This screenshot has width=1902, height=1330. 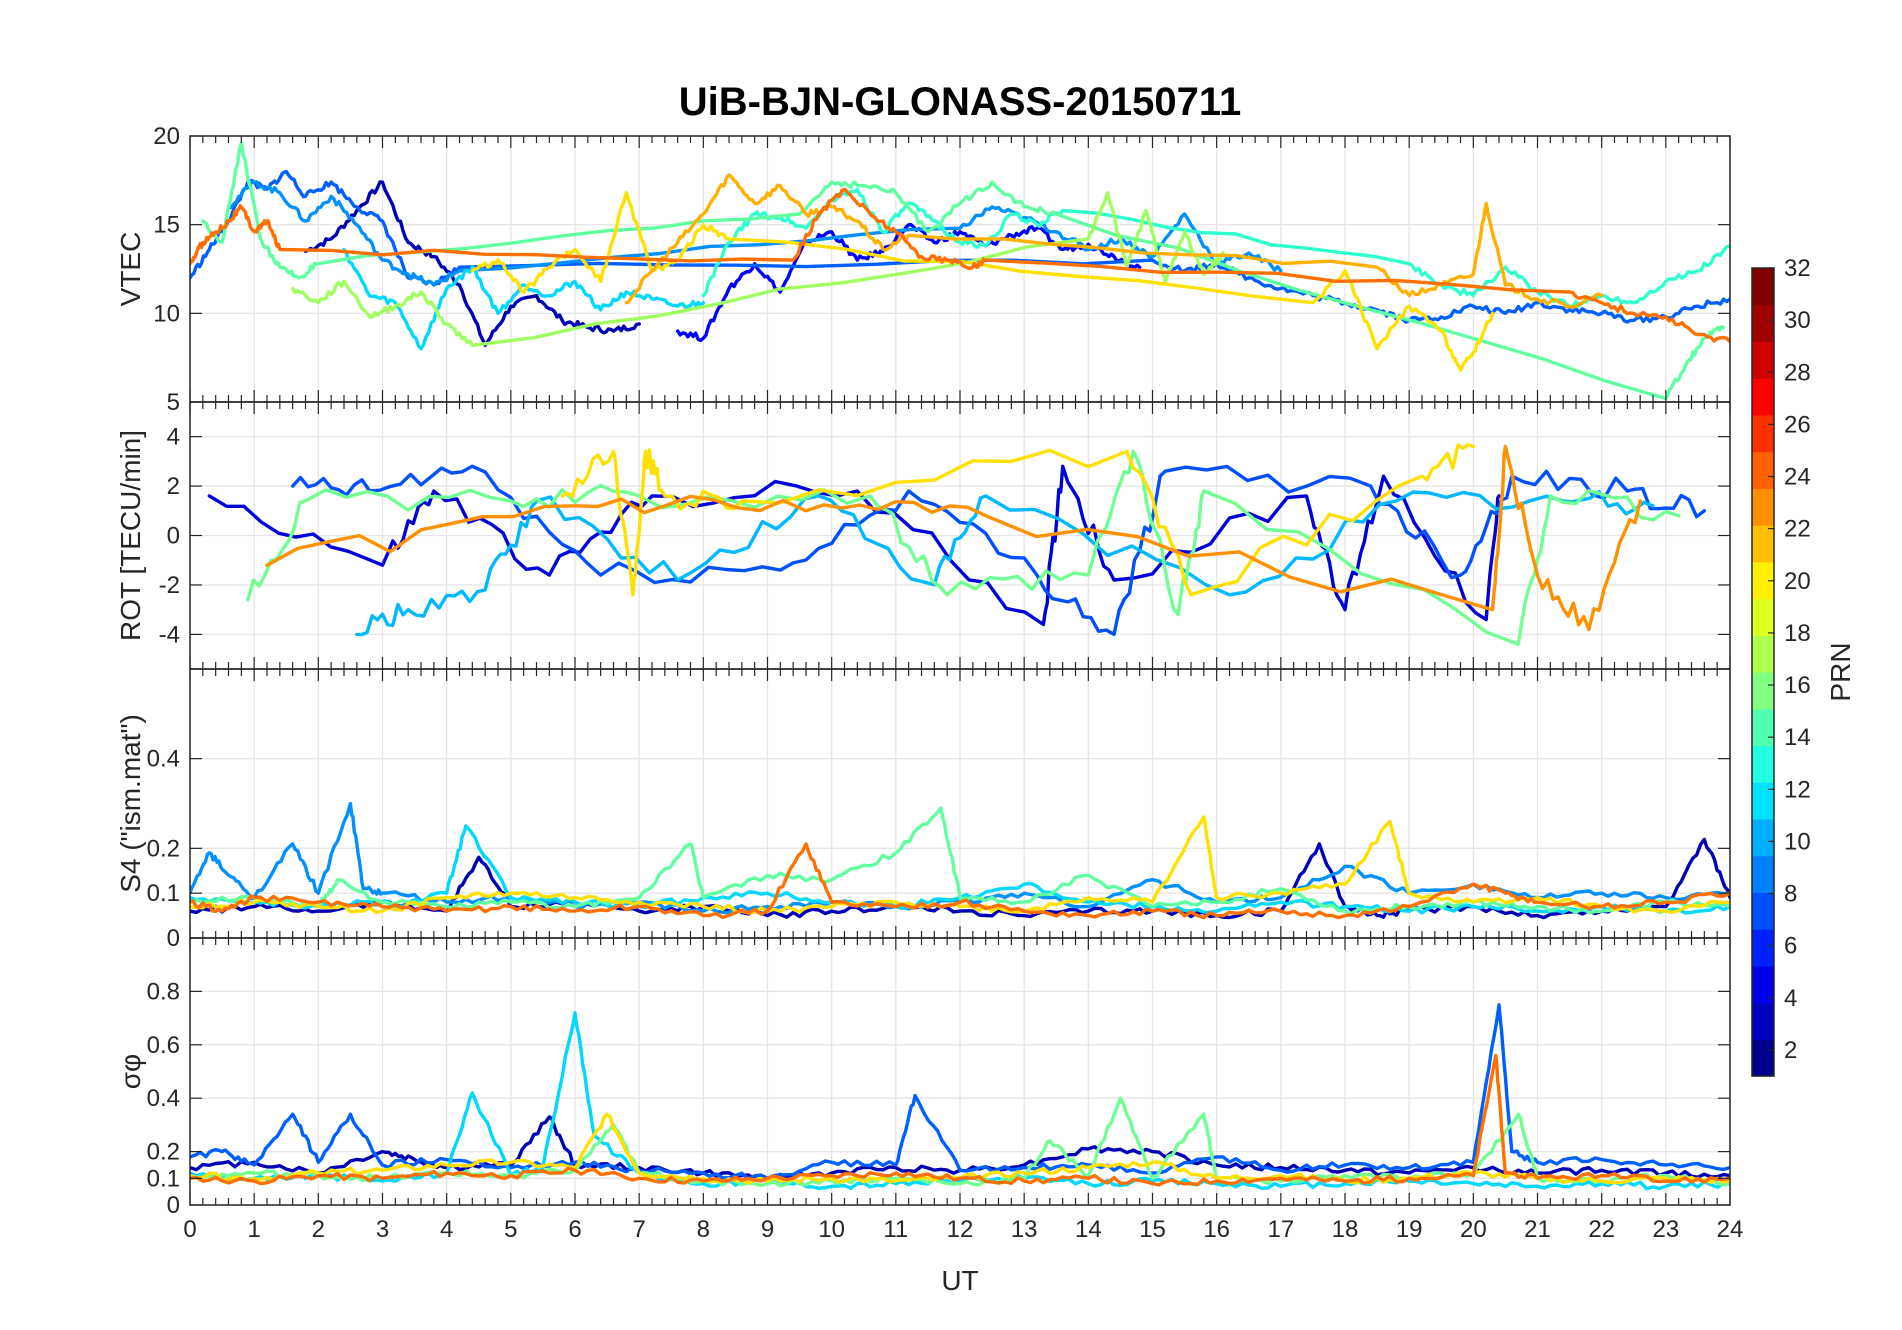 What do you see at coordinates (1790, 998) in the screenshot?
I see `colorbar-tick-label: 4` at bounding box center [1790, 998].